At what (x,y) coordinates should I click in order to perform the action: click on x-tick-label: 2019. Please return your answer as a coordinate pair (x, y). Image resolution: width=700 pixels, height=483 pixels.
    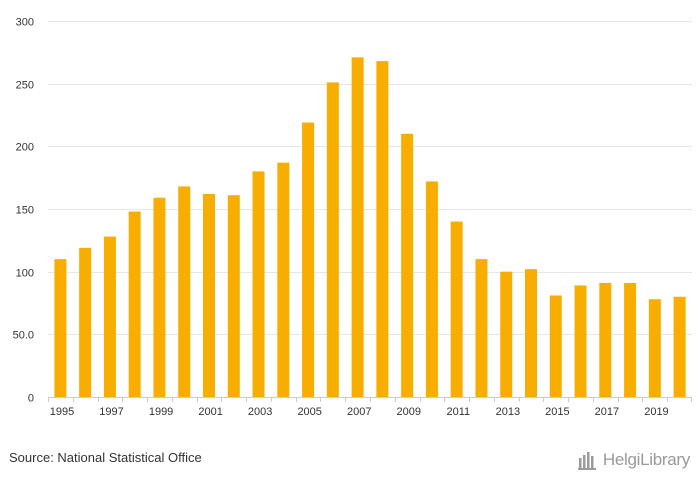
    Looking at the image, I should click on (656, 412).